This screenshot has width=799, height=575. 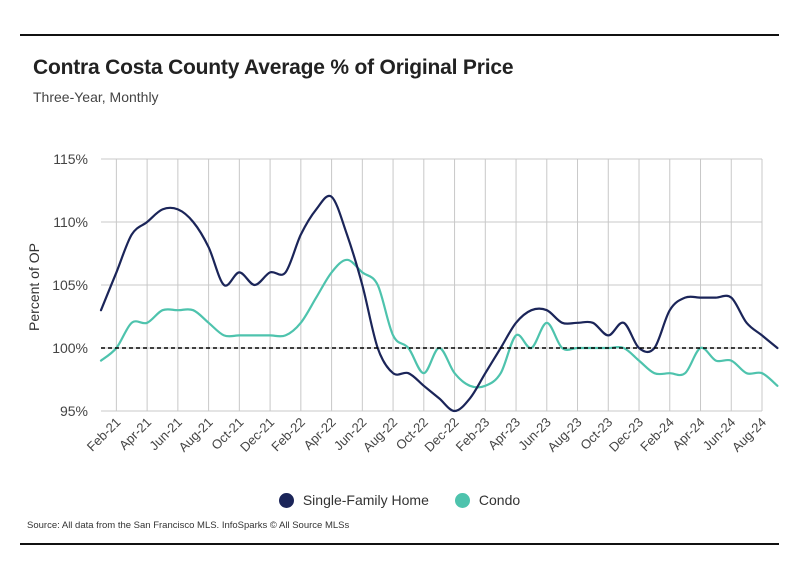 What do you see at coordinates (74, 411) in the screenshot?
I see `y-tick-label: 95%` at bounding box center [74, 411].